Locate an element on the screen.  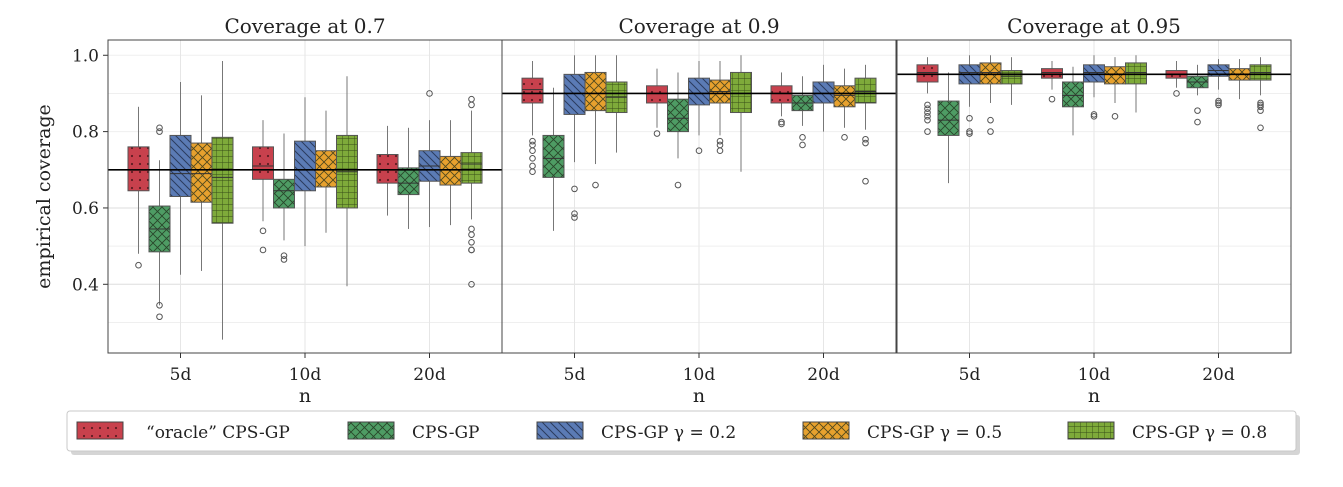
legend-item-cpsgp: CPS-GP is located at coordinates (413, 432).